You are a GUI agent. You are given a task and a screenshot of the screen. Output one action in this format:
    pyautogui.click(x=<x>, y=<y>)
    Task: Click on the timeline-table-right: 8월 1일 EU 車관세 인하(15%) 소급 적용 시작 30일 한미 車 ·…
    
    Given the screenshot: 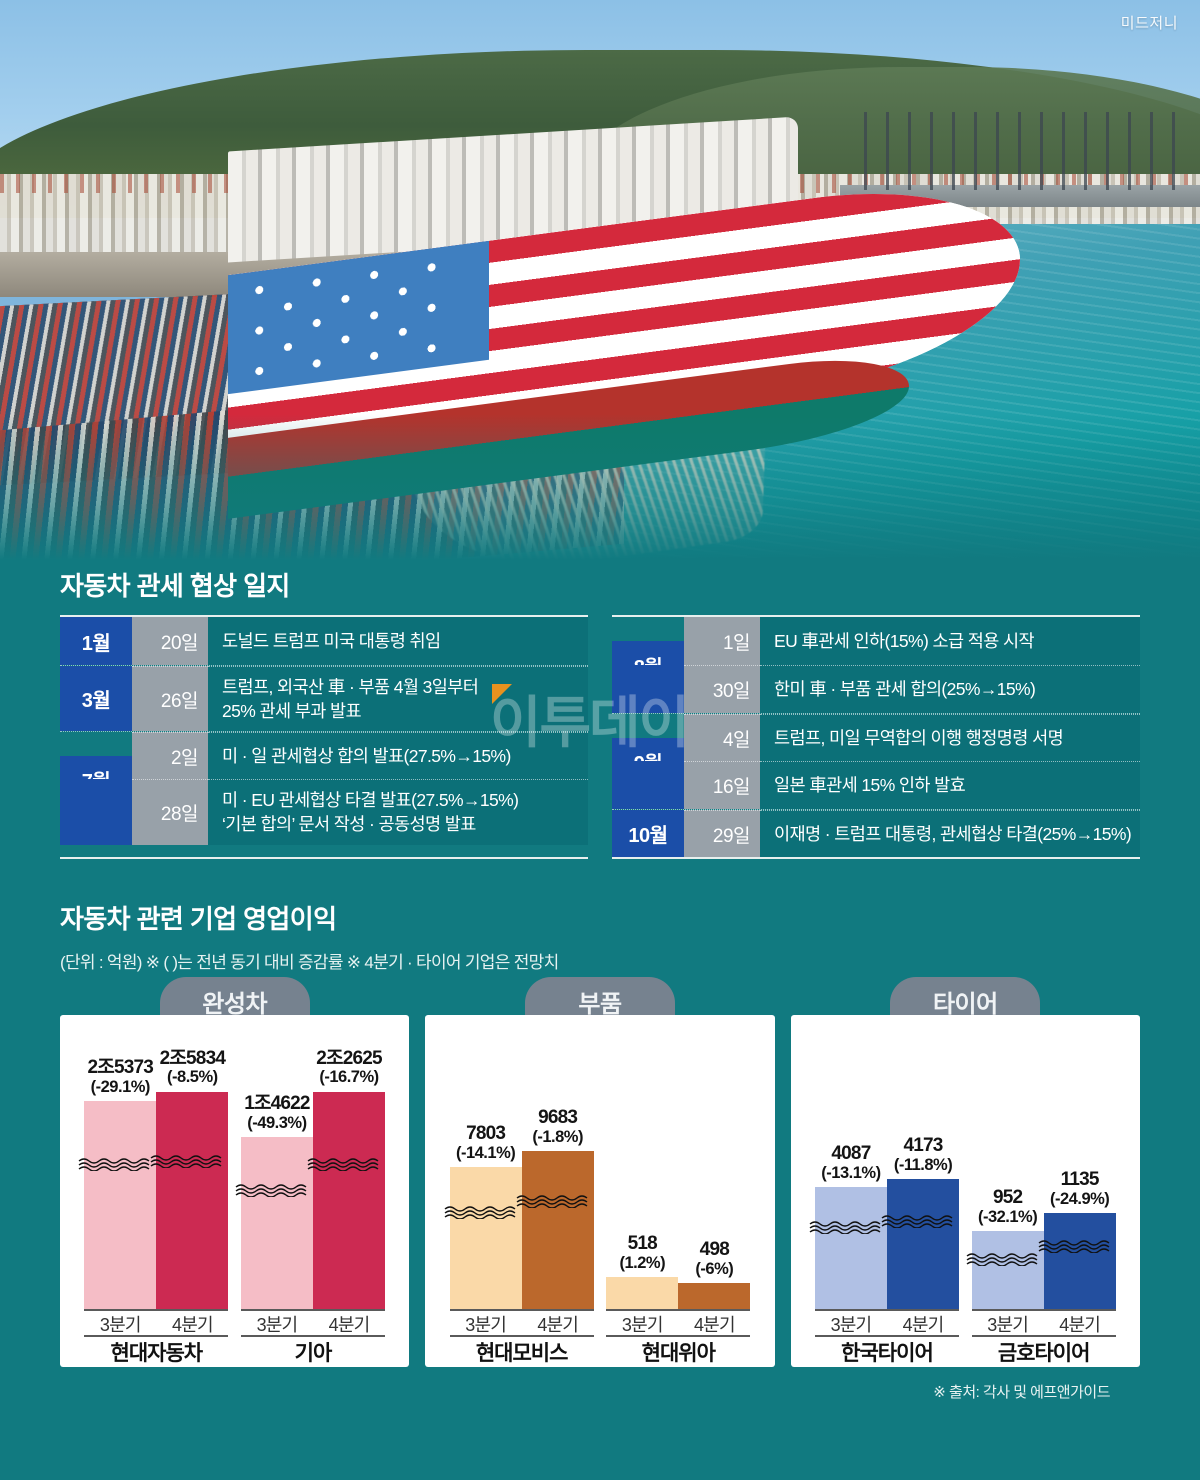 What is the action you would take?
    pyautogui.click(x=876, y=737)
    